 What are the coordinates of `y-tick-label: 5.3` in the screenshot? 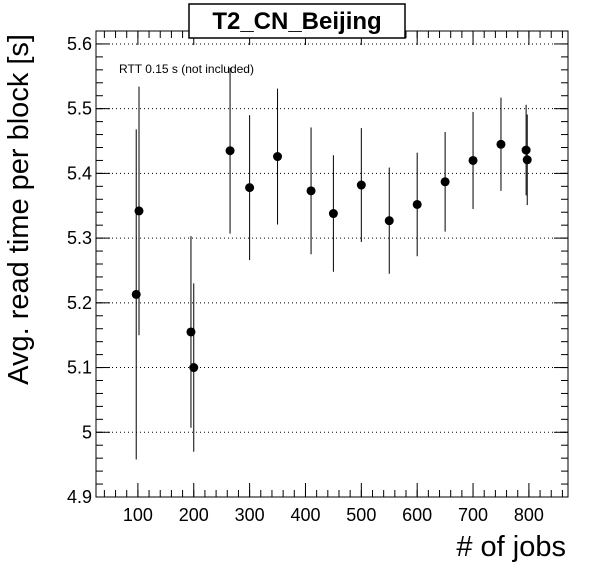 It's located at (79, 238).